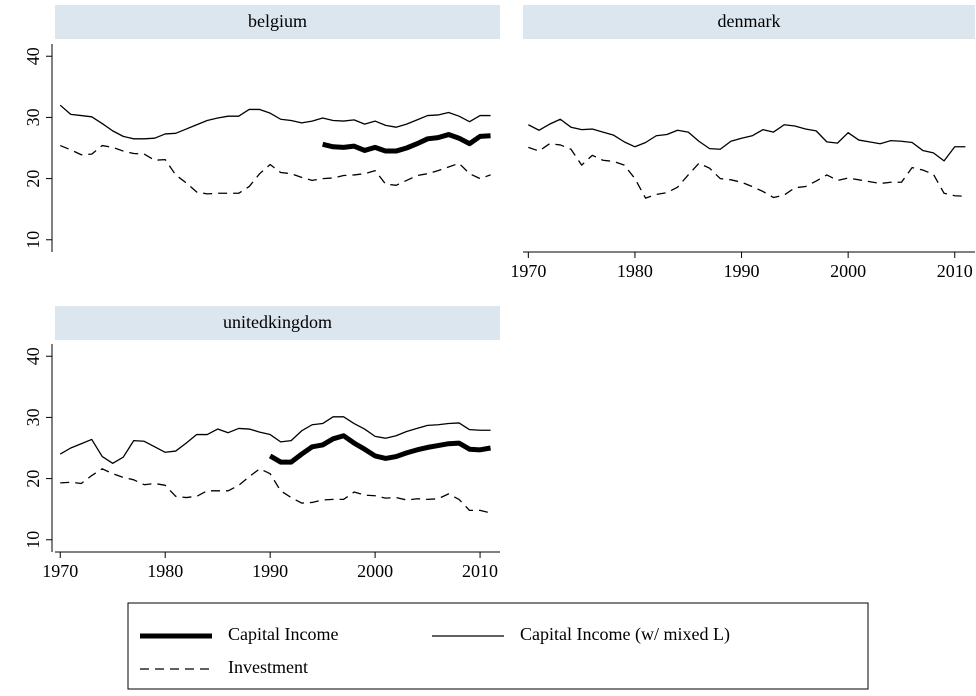 This screenshot has width=976, height=696. What do you see at coordinates (498, 646) in the screenshot?
I see `legend-box` at bounding box center [498, 646].